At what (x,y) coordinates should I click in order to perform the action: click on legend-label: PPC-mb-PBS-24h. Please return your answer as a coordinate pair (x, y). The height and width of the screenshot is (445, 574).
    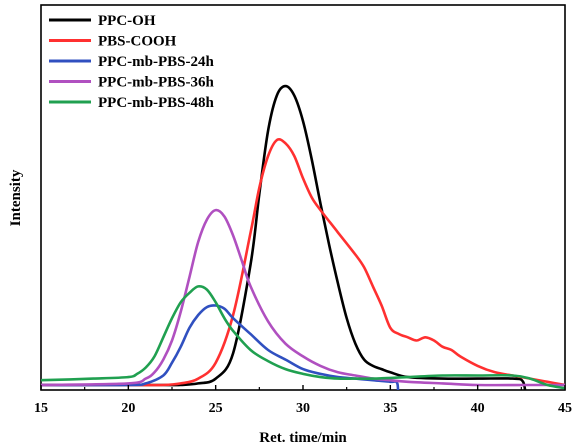
    Looking at the image, I should click on (156, 62).